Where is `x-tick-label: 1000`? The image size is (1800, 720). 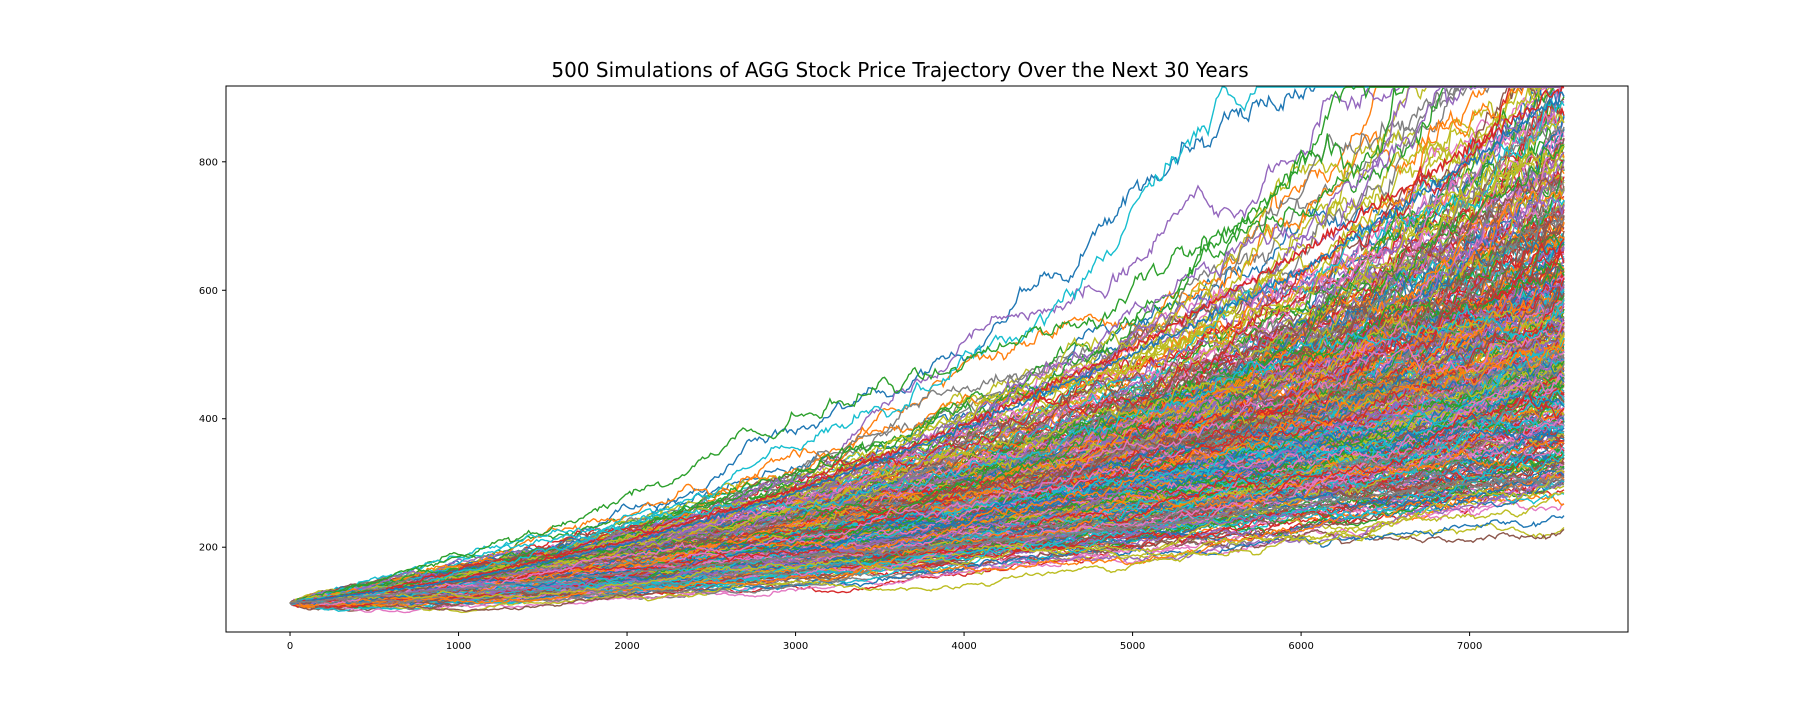
x-tick-label: 1000 is located at coordinates (458, 646).